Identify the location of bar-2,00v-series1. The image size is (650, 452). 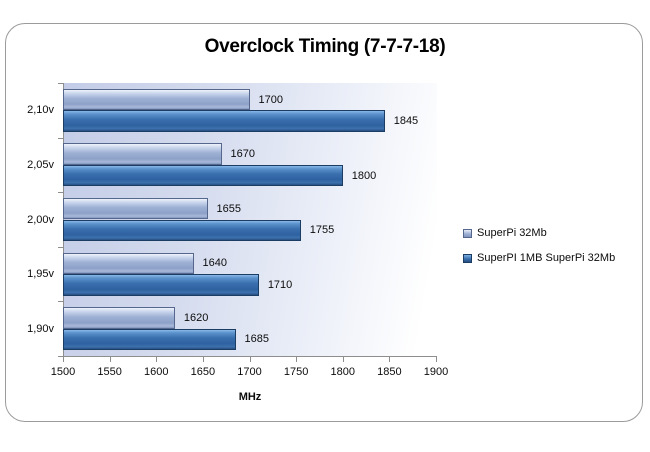
(135, 208).